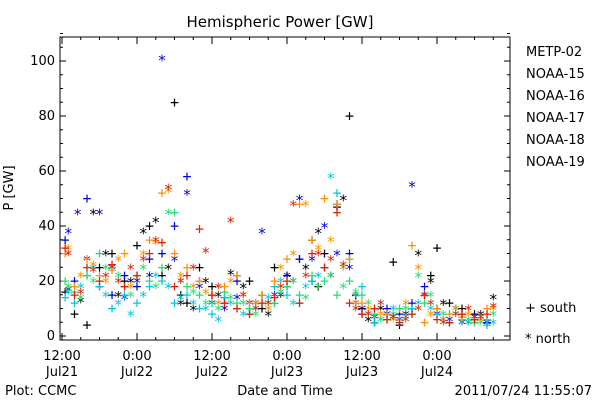 Image resolution: width=600 pixels, height=400 pixels. Describe the element at coordinates (436, 372) in the screenshot. I see `x-tick-date: Jul24` at that location.